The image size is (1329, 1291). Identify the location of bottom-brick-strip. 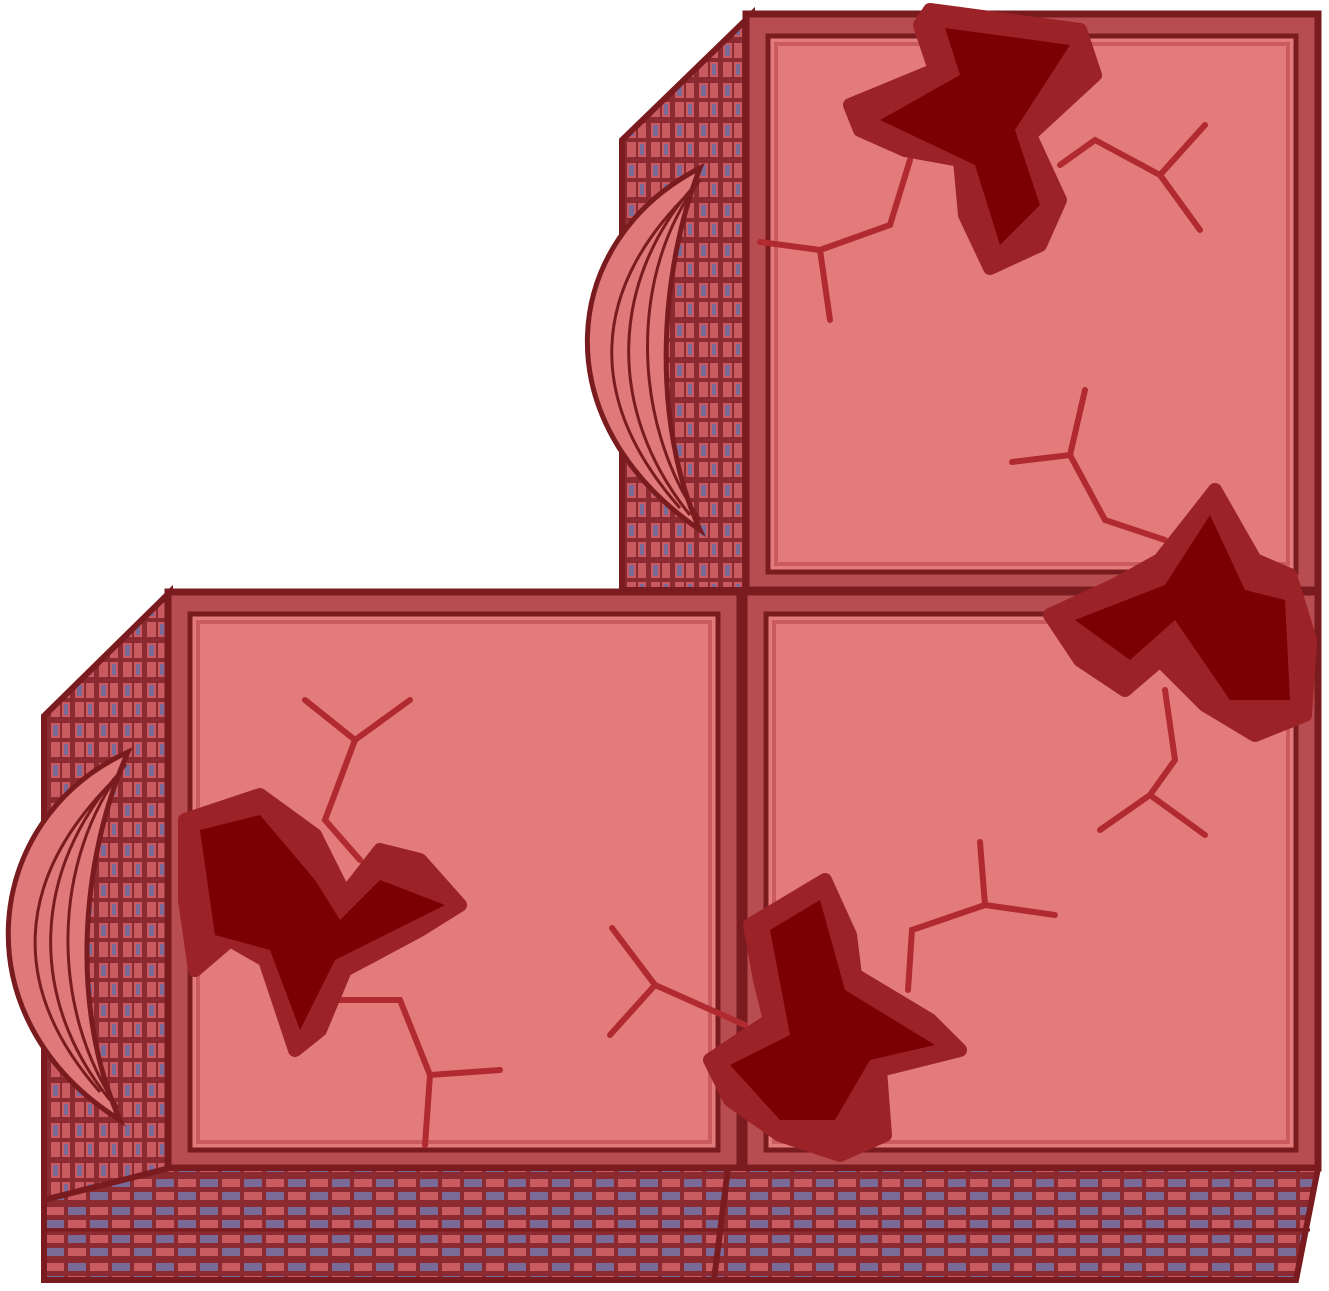
(681, 1224).